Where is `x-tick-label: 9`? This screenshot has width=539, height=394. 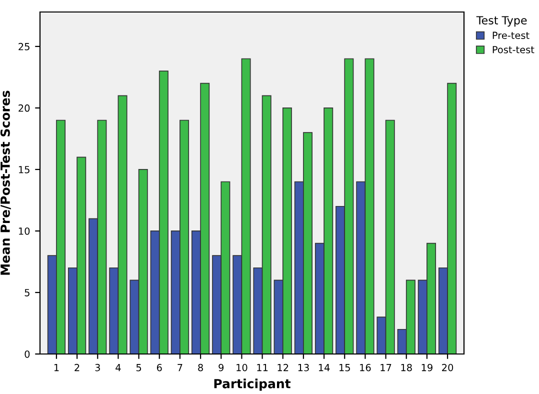
x-tick-label: 9 is located at coordinates (221, 368).